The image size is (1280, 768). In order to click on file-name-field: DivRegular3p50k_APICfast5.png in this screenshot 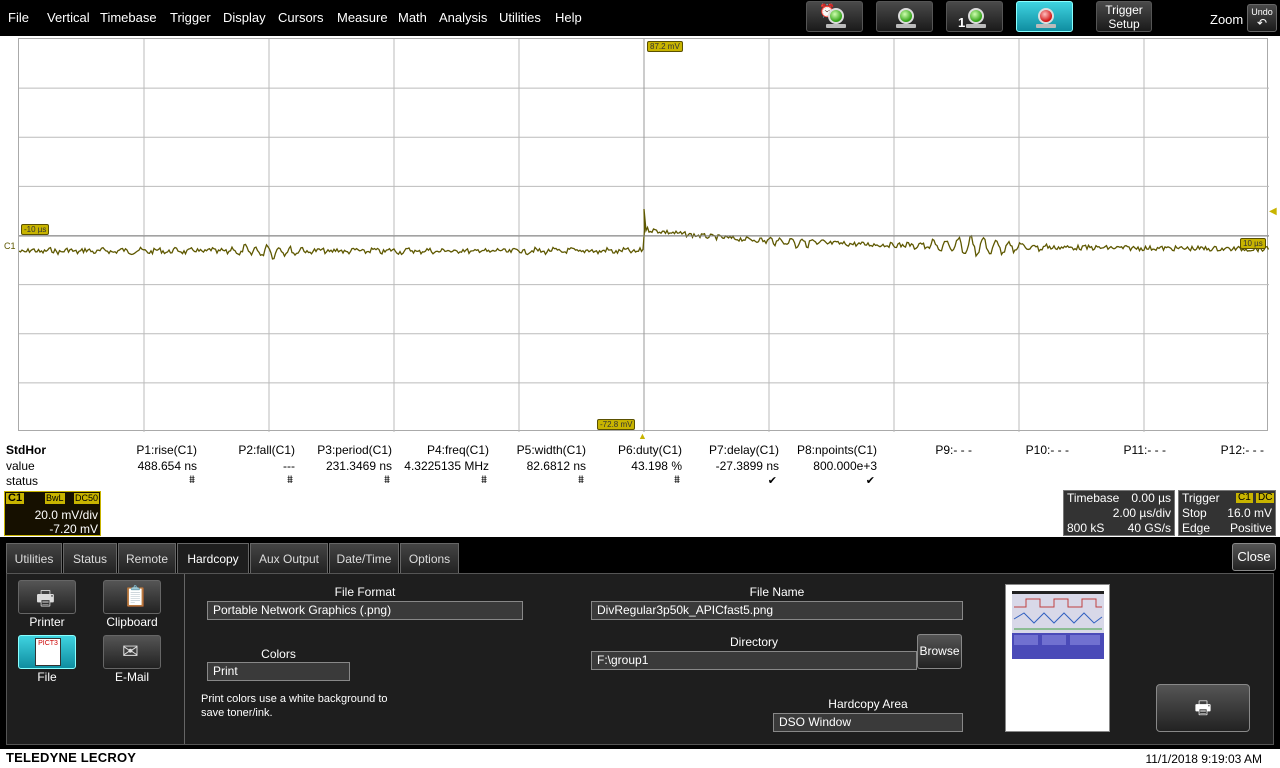, I will do `click(777, 610)`.